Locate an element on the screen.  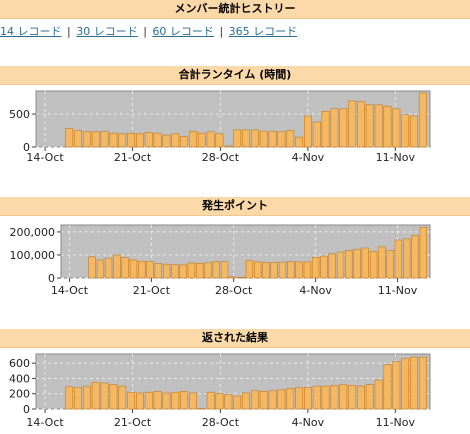
link-30-records: 30 レコード is located at coordinates (107, 31).